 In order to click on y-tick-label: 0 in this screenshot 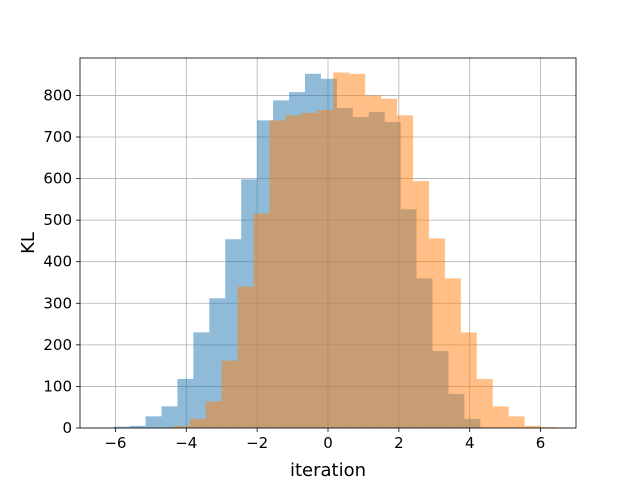, I will do `click(67, 428)`.